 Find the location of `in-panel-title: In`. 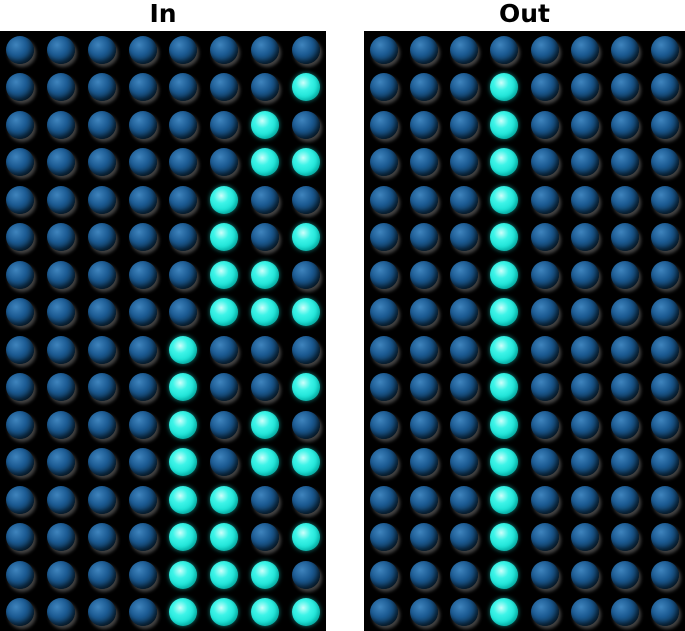

in-panel-title: In is located at coordinates (163, 14).